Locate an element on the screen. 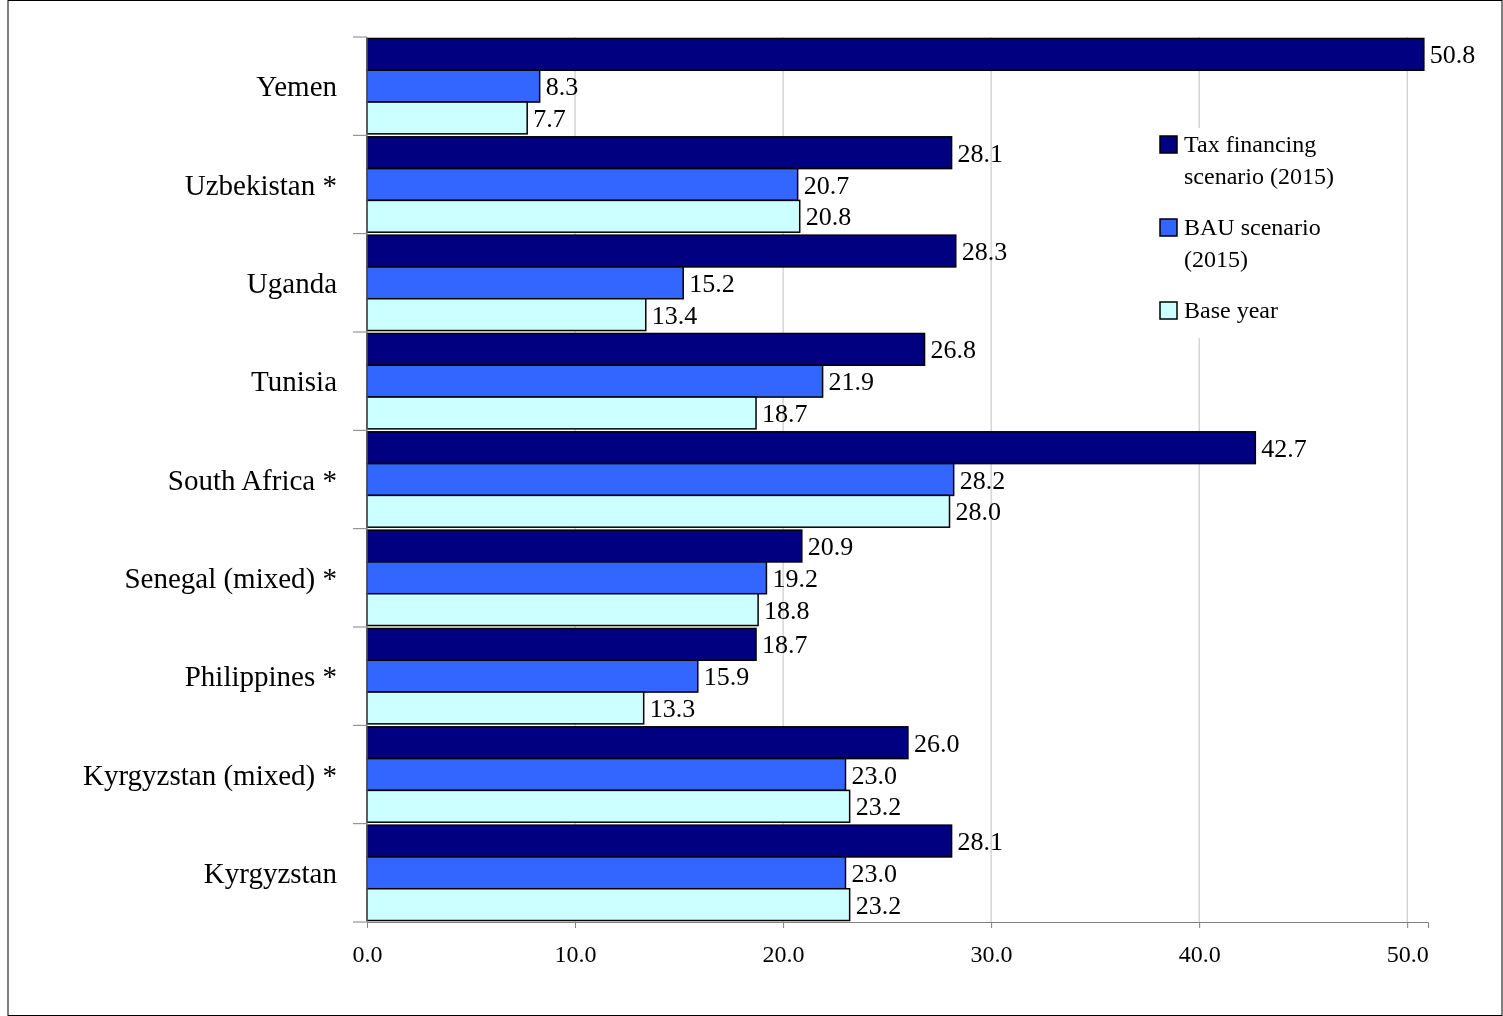 This screenshot has height=1016, width=1503. data-label: 28.0 is located at coordinates (978, 512).